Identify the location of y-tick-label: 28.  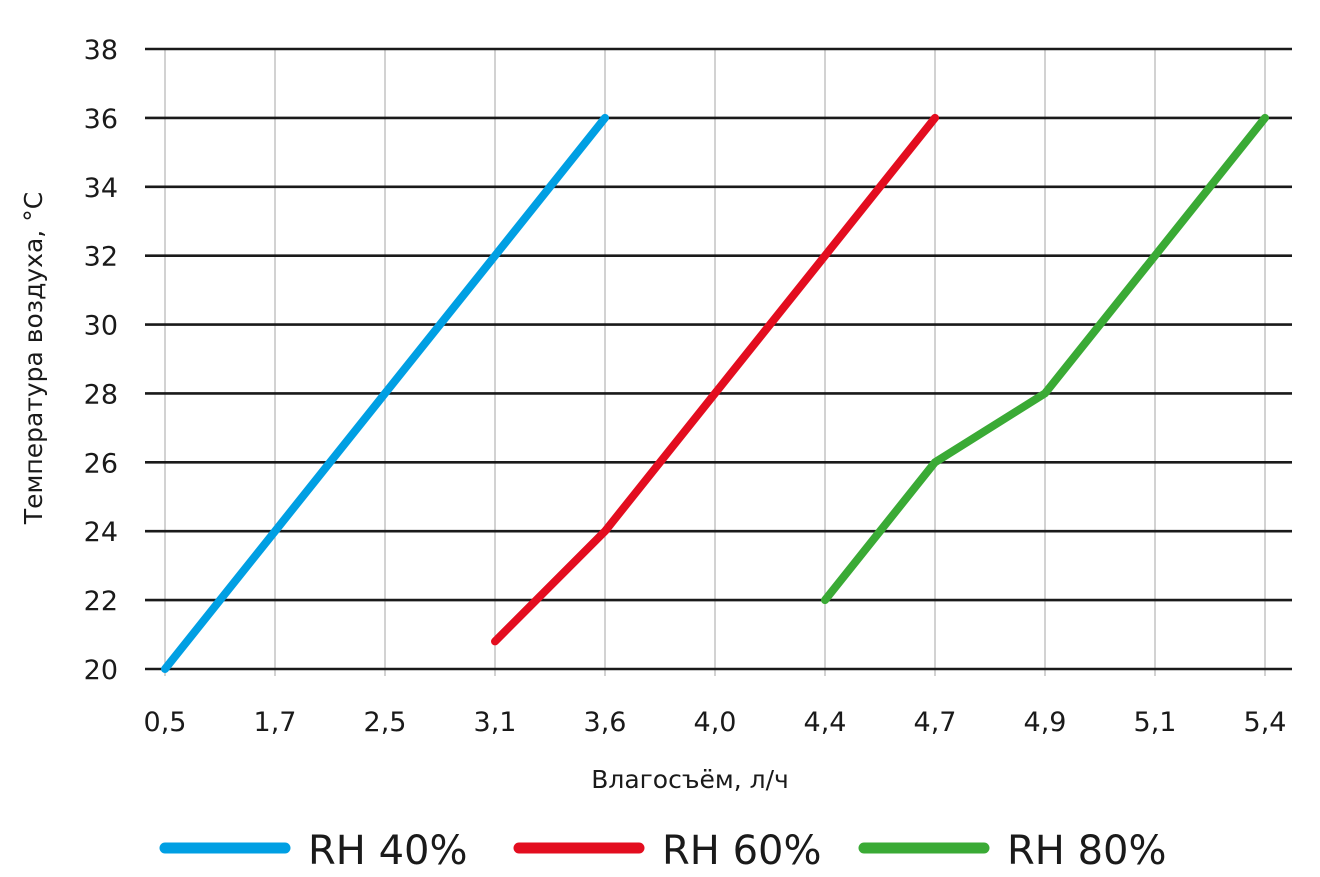
(101, 394).